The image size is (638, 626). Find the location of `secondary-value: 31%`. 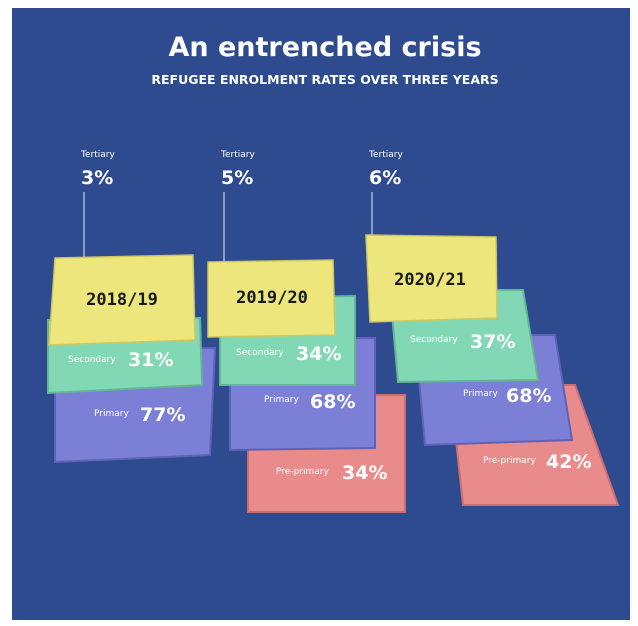

secondary-value: 31% is located at coordinates (150, 360).